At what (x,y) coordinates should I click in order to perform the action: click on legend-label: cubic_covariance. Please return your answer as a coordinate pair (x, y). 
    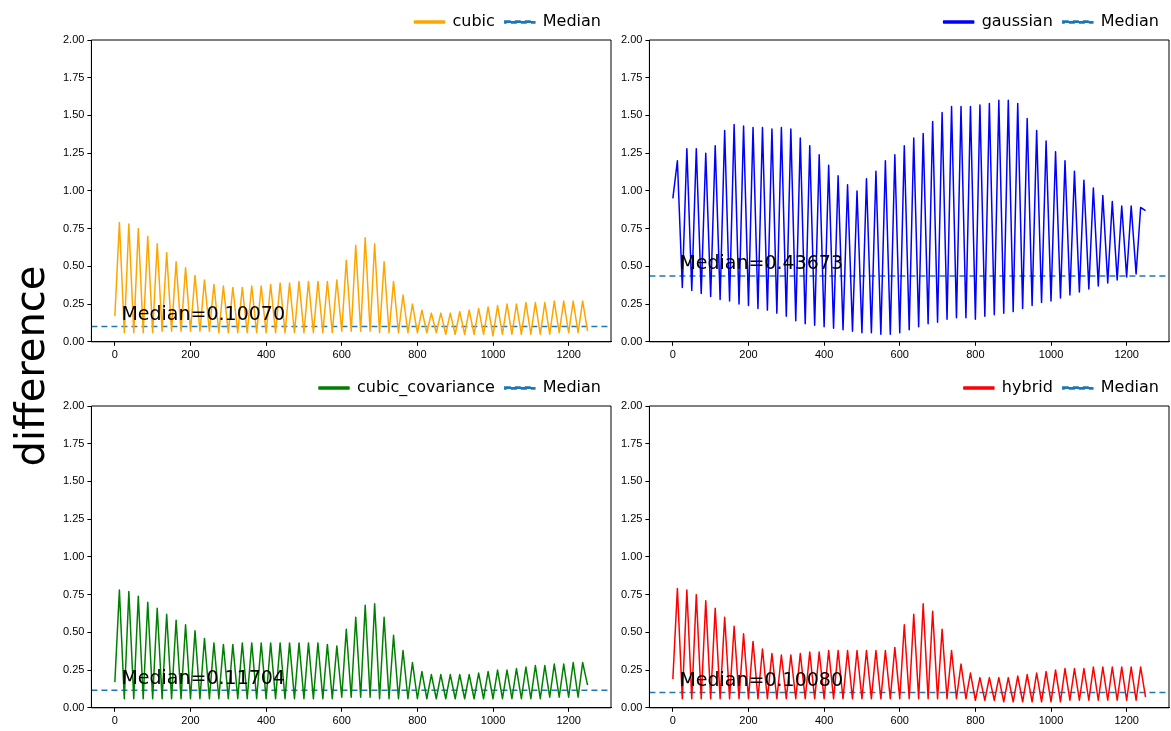
    Looking at the image, I should click on (426, 387).